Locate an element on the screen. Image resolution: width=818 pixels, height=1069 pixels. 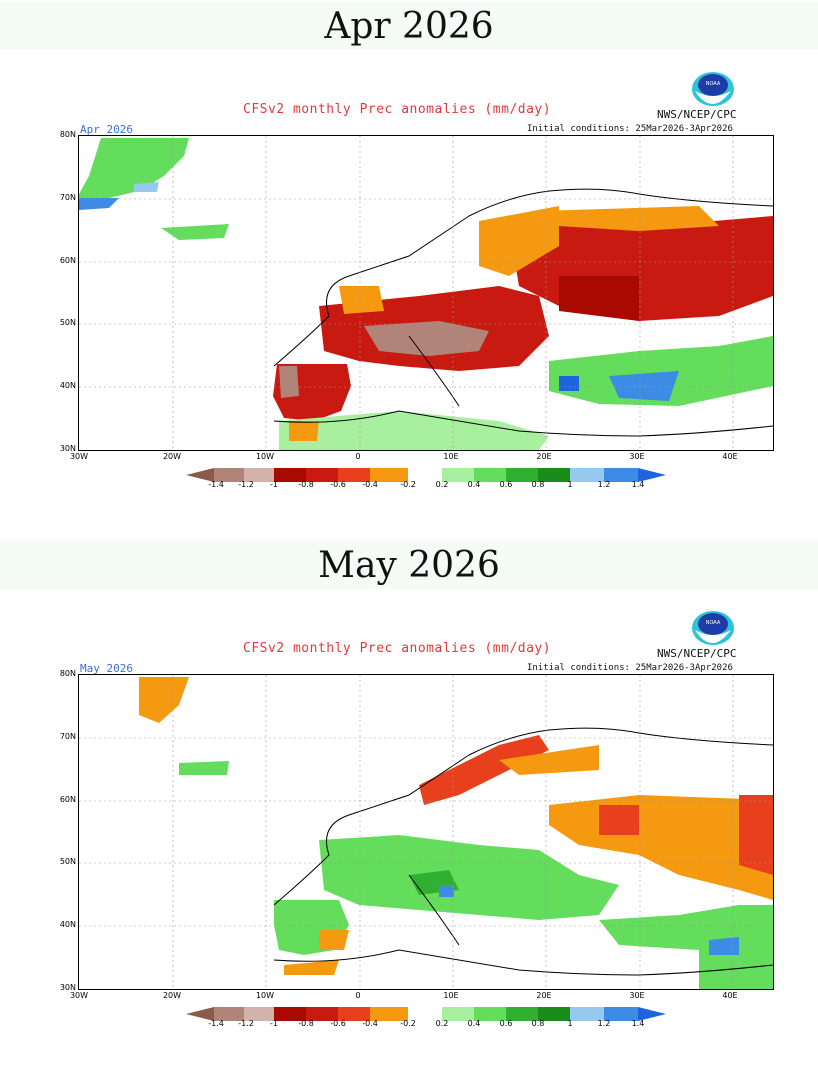
month-header-apr: Apr 2026 is located at coordinates (409, 26).